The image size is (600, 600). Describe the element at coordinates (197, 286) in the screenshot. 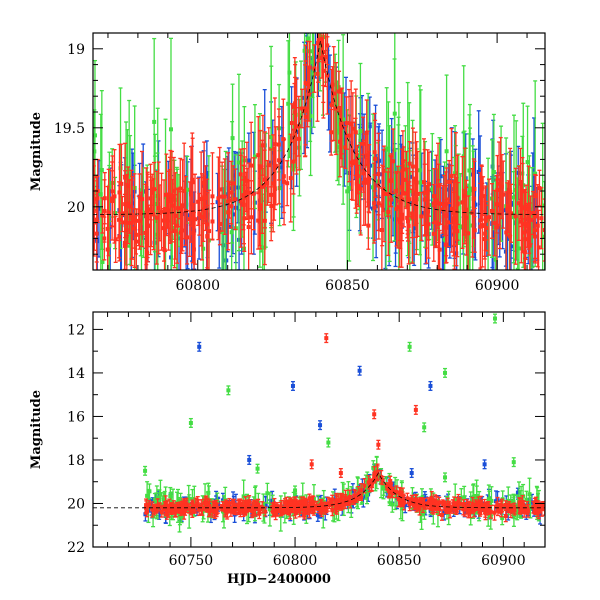

I see `x-tick-label: 60800` at that location.